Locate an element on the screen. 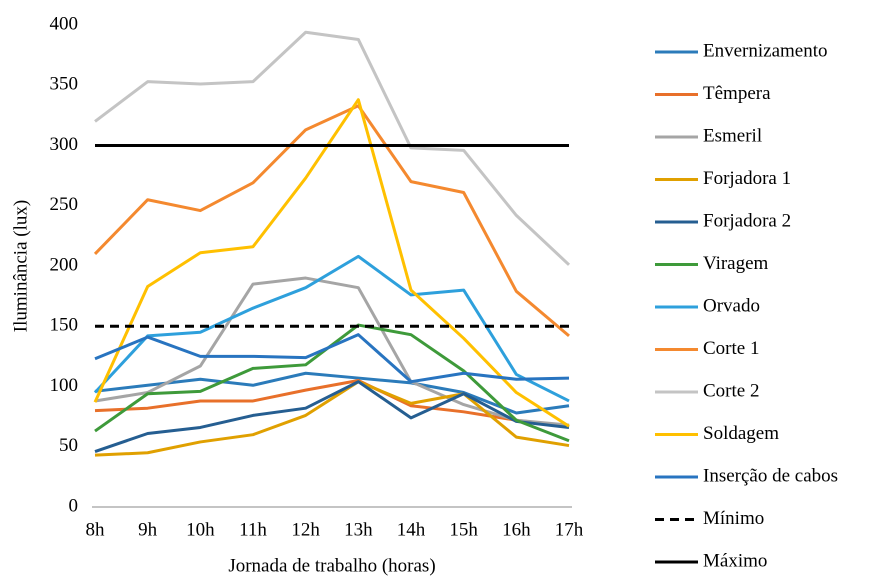 The width and height of the screenshot is (874, 578). x-tick-label: 15h is located at coordinates (463, 529).